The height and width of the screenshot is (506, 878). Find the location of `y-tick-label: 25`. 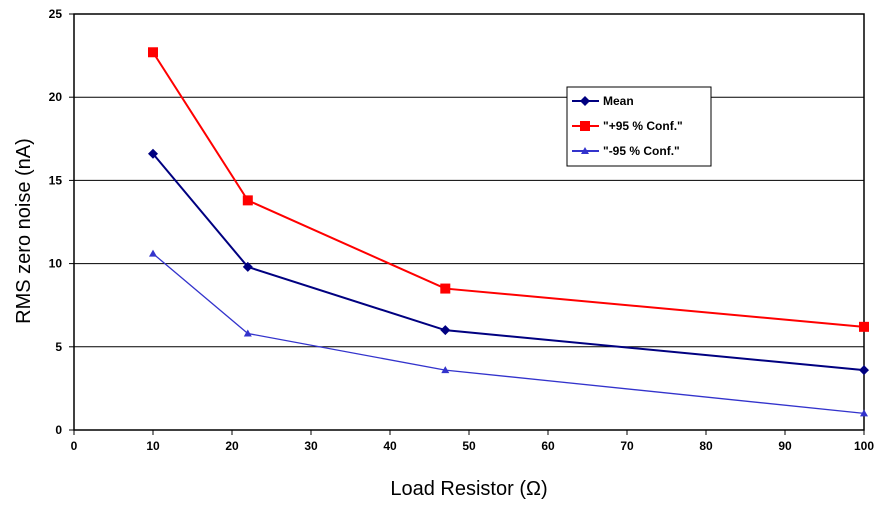

y-tick-label: 25 is located at coordinates (56, 14).